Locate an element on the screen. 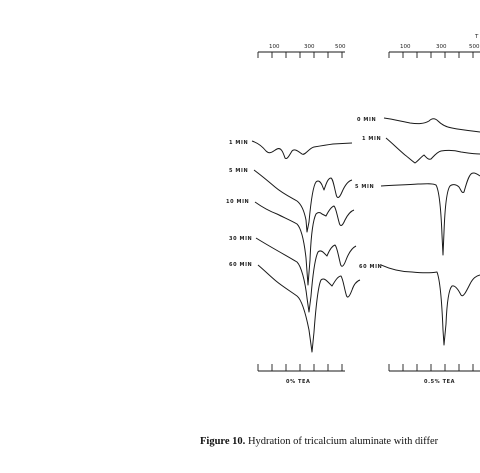  right-curve-60min is located at coordinates (430, 305).